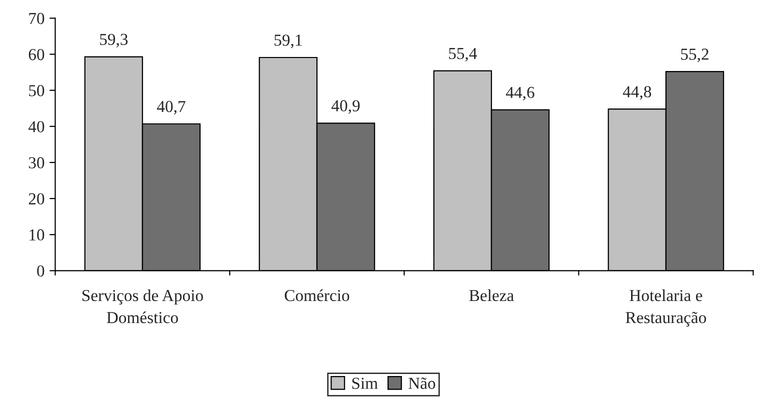 Image resolution: width=767 pixels, height=404 pixels. What do you see at coordinates (36, 198) in the screenshot?
I see `y-tick-label: 20` at bounding box center [36, 198].